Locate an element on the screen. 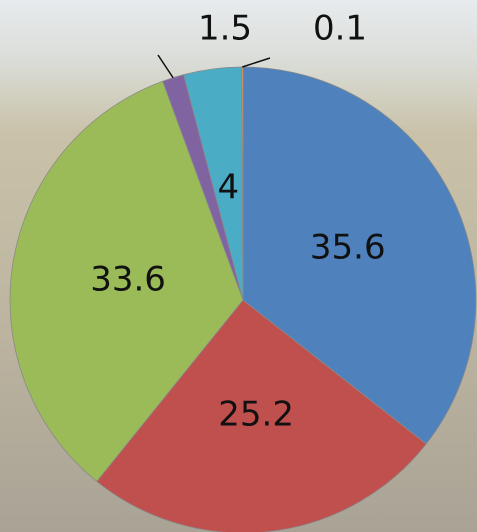  data-label: 1.5 is located at coordinates (225, 29).